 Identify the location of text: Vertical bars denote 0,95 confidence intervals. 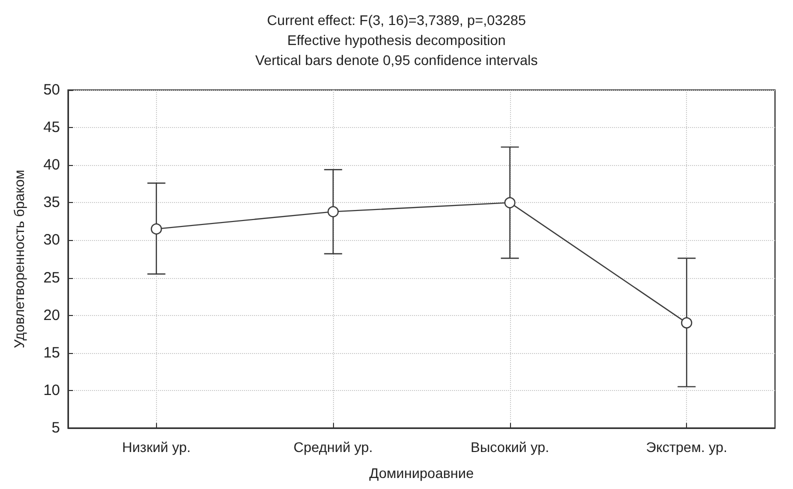
(396, 60).